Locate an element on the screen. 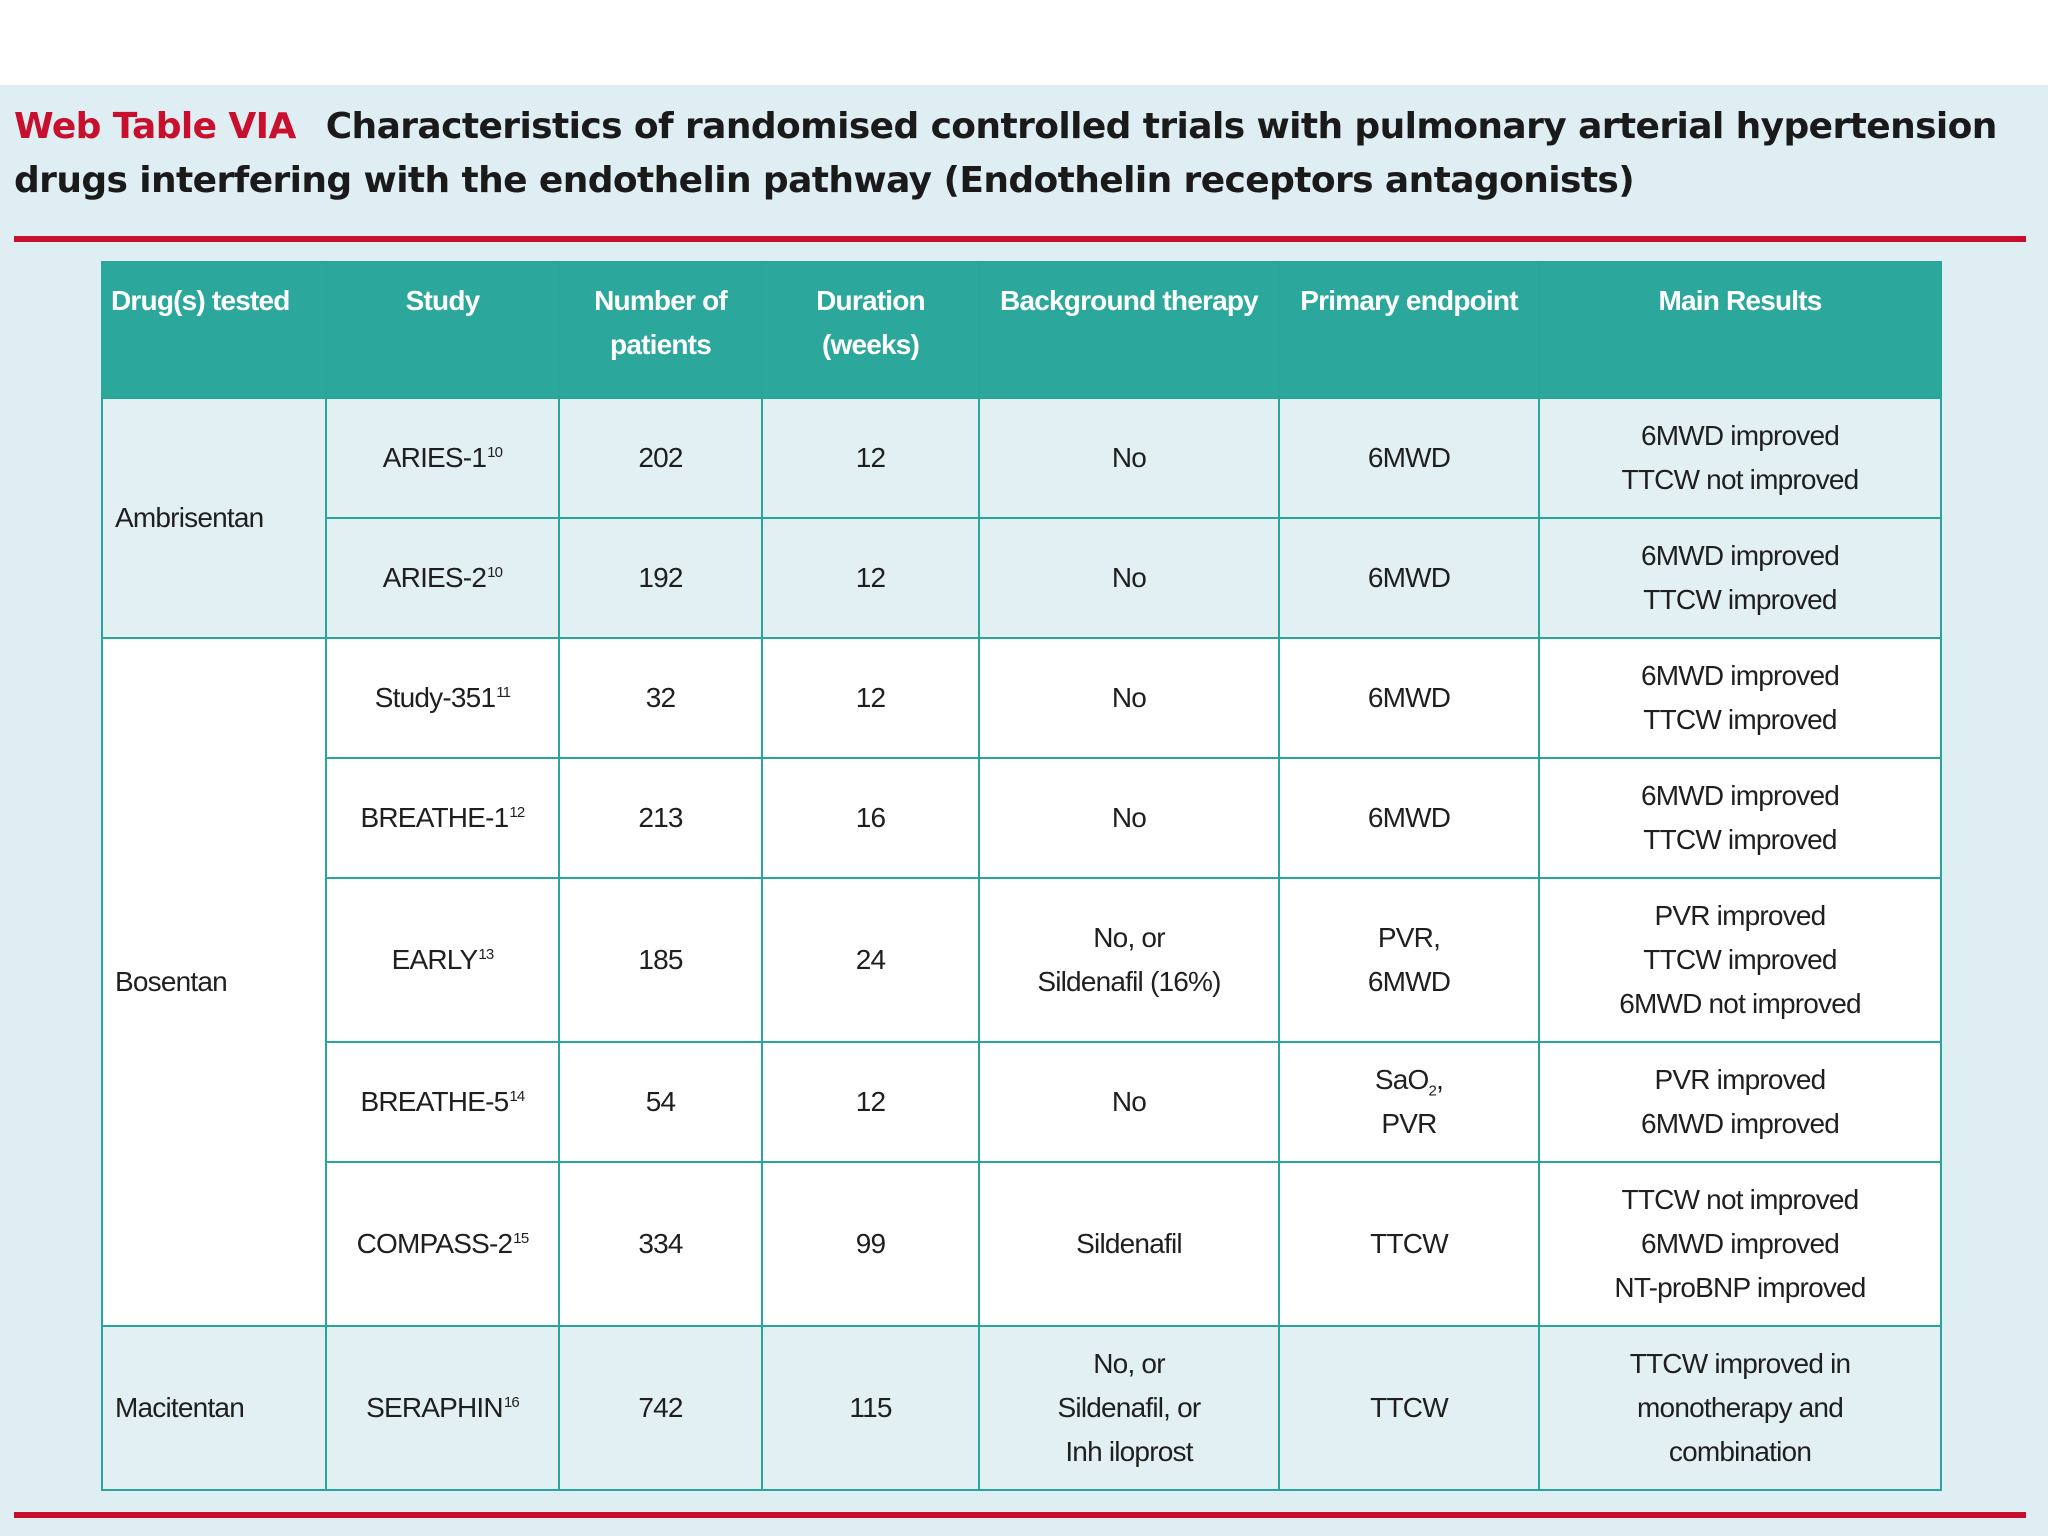 This screenshot has height=1536, width=2048. header-patients: Number of patients is located at coordinates (660, 330).